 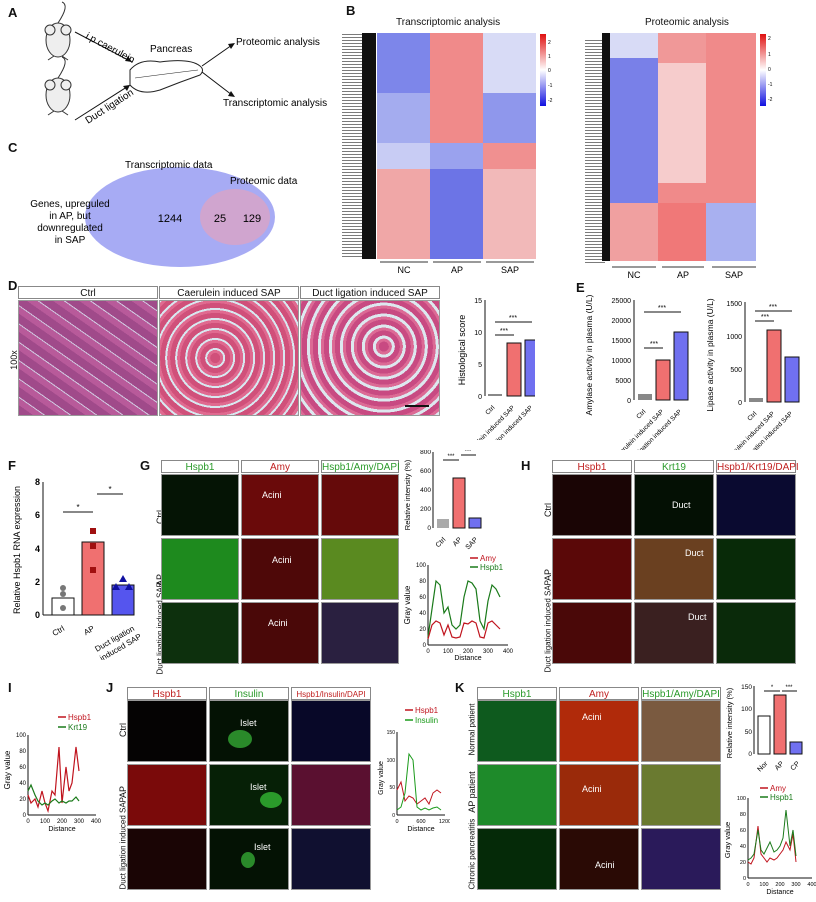 I want to click on venn-only-set1: 1244, so click(x=170, y=219).